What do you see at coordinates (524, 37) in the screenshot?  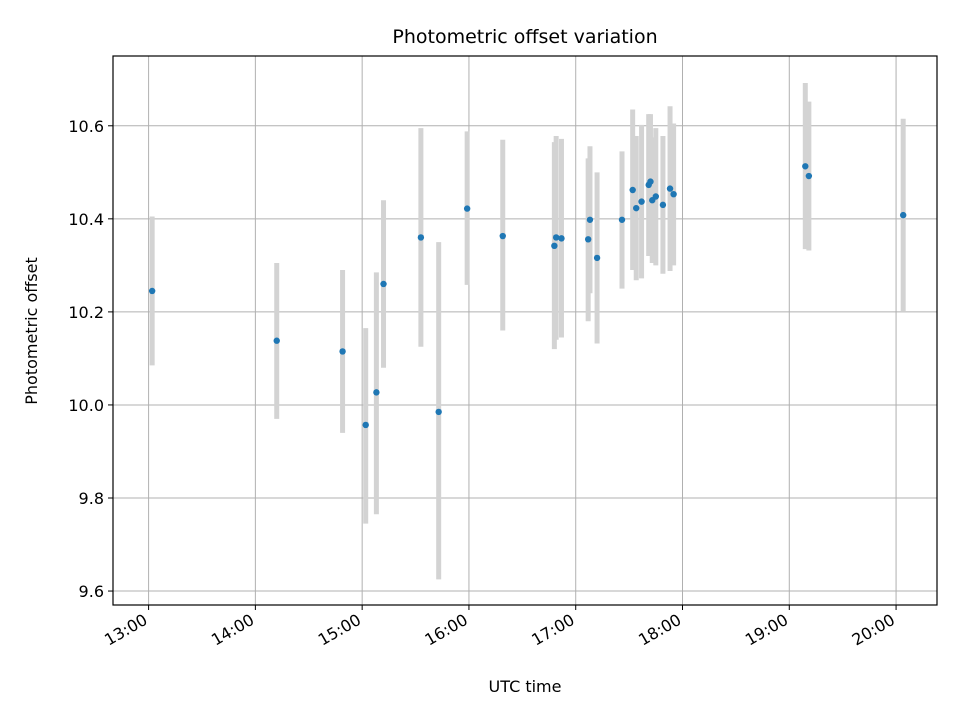 I see `chart-title: Photometric offset variation` at bounding box center [524, 37].